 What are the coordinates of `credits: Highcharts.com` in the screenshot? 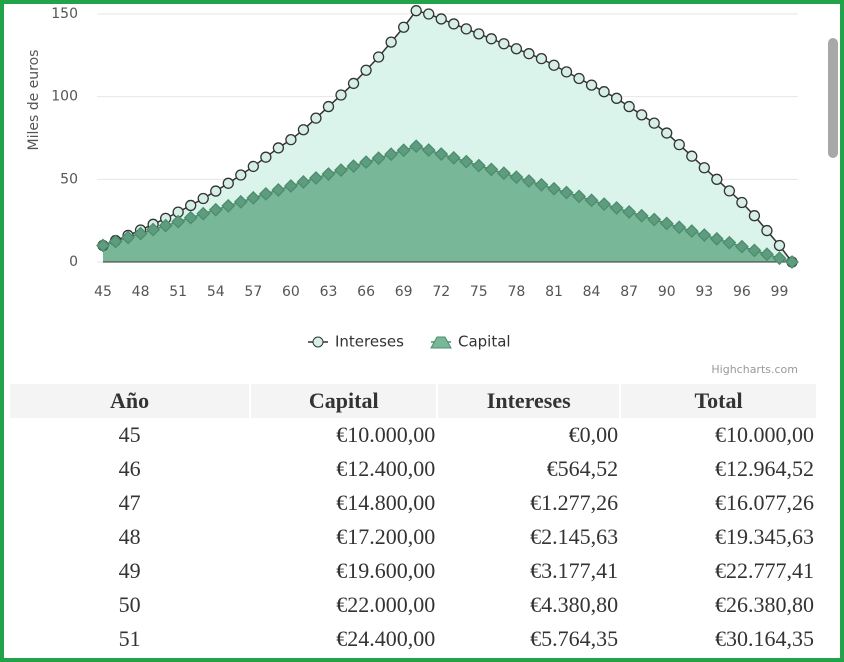 It's located at (754, 369).